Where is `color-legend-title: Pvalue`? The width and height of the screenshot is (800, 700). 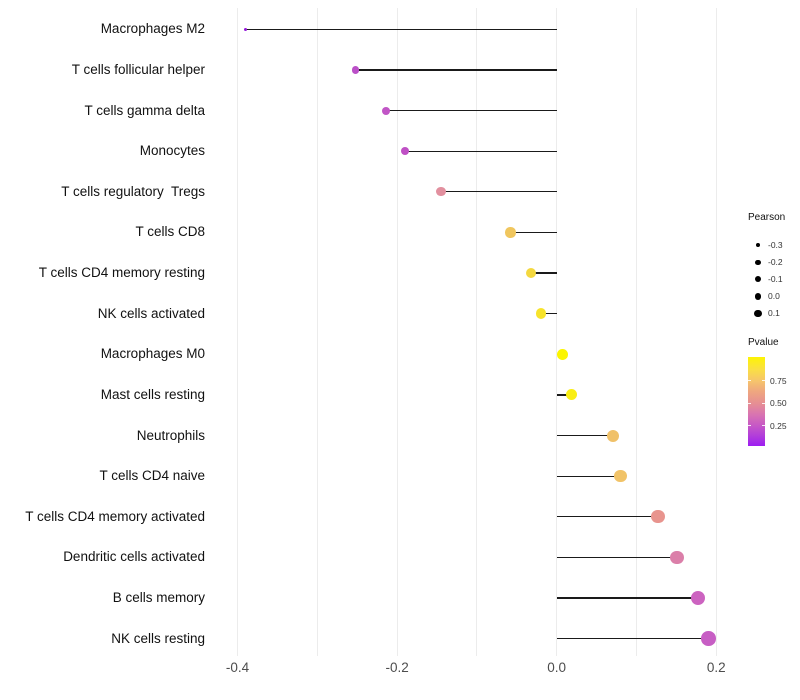
color-legend-title: Pvalue is located at coordinates (763, 342).